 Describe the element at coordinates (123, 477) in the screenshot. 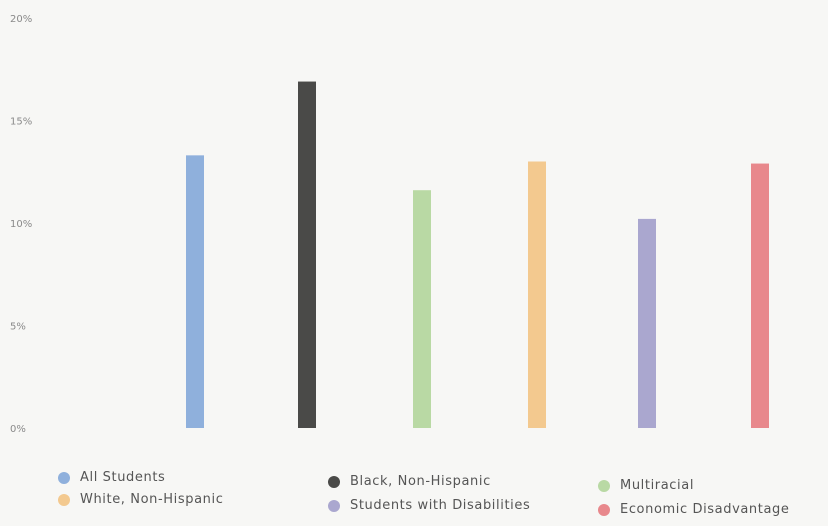

I see `legend-label-all-students: All Students` at that location.